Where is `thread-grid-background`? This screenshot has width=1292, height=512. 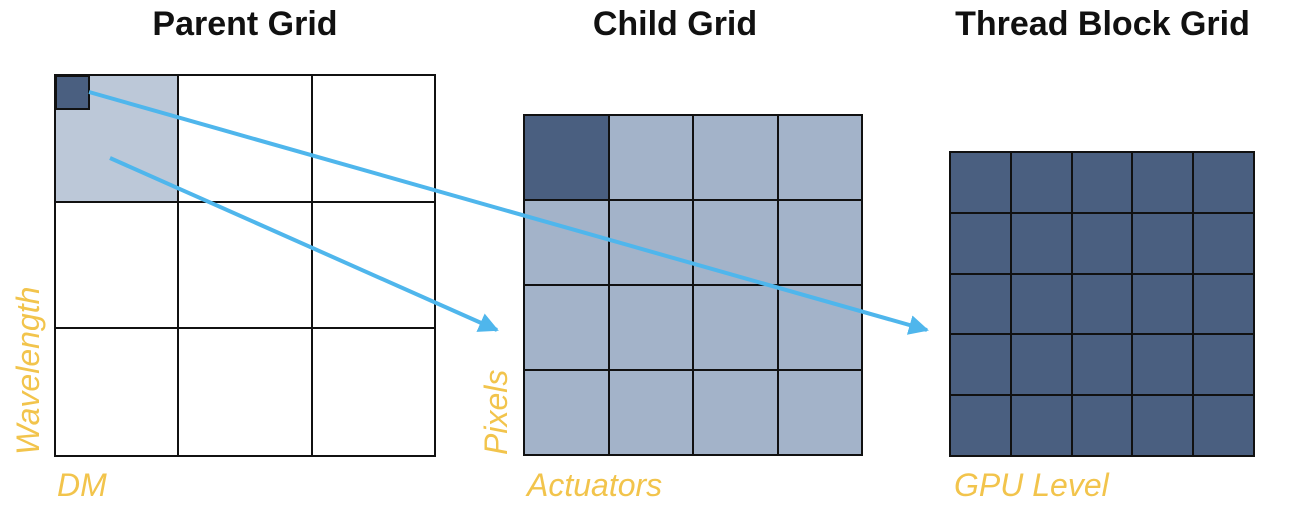 thread-grid-background is located at coordinates (1102, 304).